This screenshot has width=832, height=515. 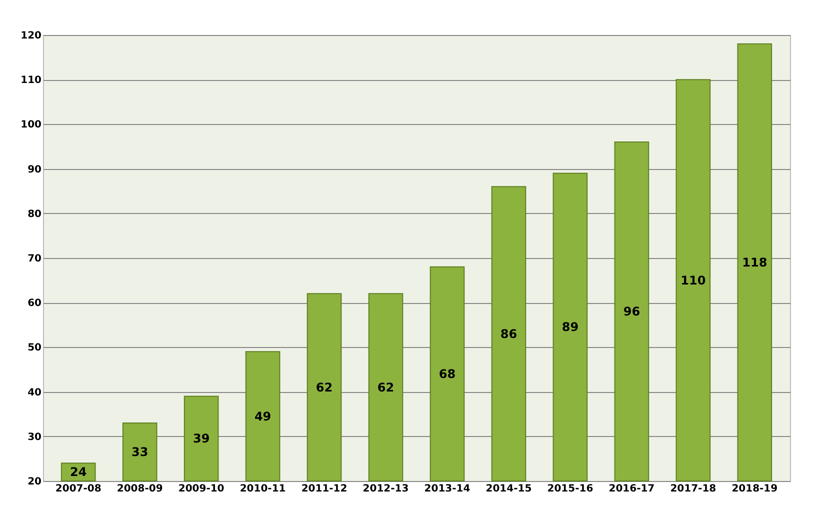 What do you see at coordinates (693, 489) in the screenshot?
I see `x-tick-label: 2017-18` at bounding box center [693, 489].